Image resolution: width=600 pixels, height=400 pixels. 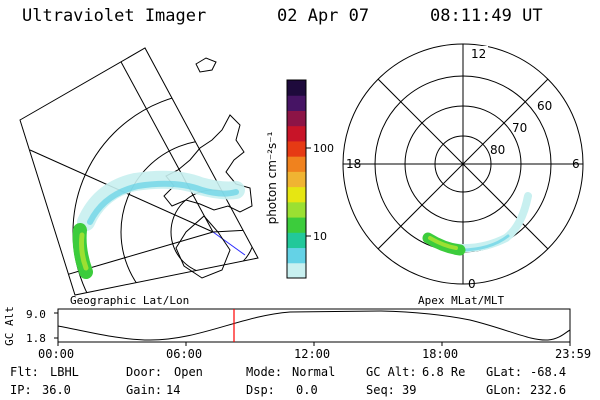 I want to click on info-label: GLat:, so click(x=504, y=372).